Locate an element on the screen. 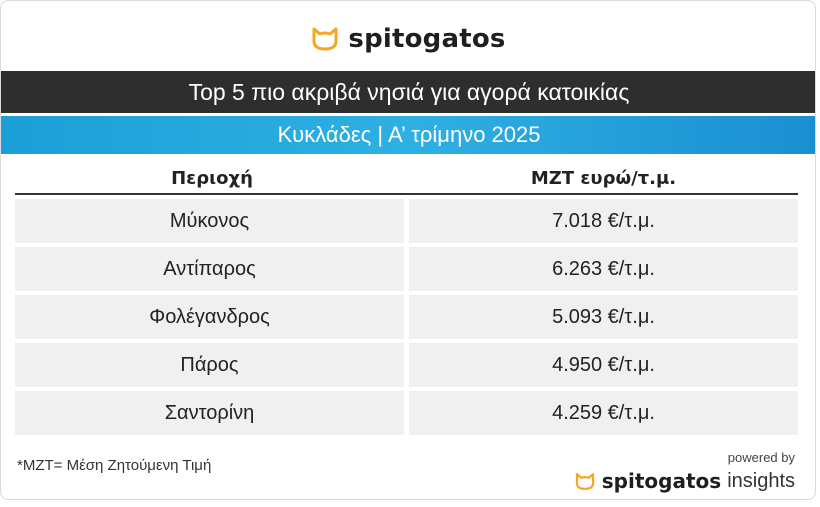 Image resolution: width=820 pixels, height=507 pixels. row-price: 4.259 €/τ.μ. is located at coordinates (603, 413).